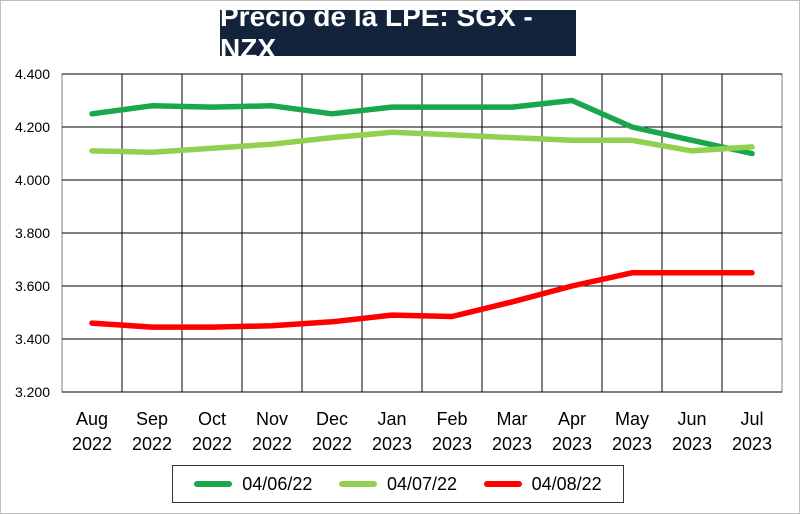 The width and height of the screenshot is (800, 514). What do you see at coordinates (277, 483) in the screenshot?
I see `legend-label: 04/06/22` at bounding box center [277, 483].